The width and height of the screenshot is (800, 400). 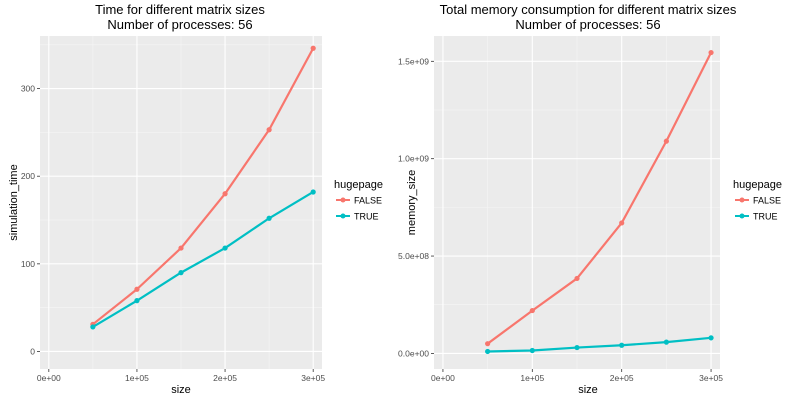 I want to click on y-tick-label: 1.0e+09, so click(x=413, y=159).